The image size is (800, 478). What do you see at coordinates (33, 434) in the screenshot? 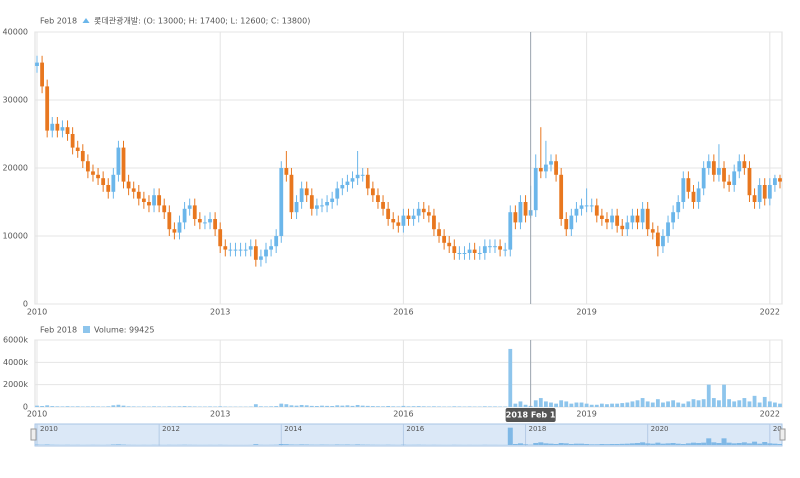
I see `navigator-handle-left` at bounding box center [33, 434].